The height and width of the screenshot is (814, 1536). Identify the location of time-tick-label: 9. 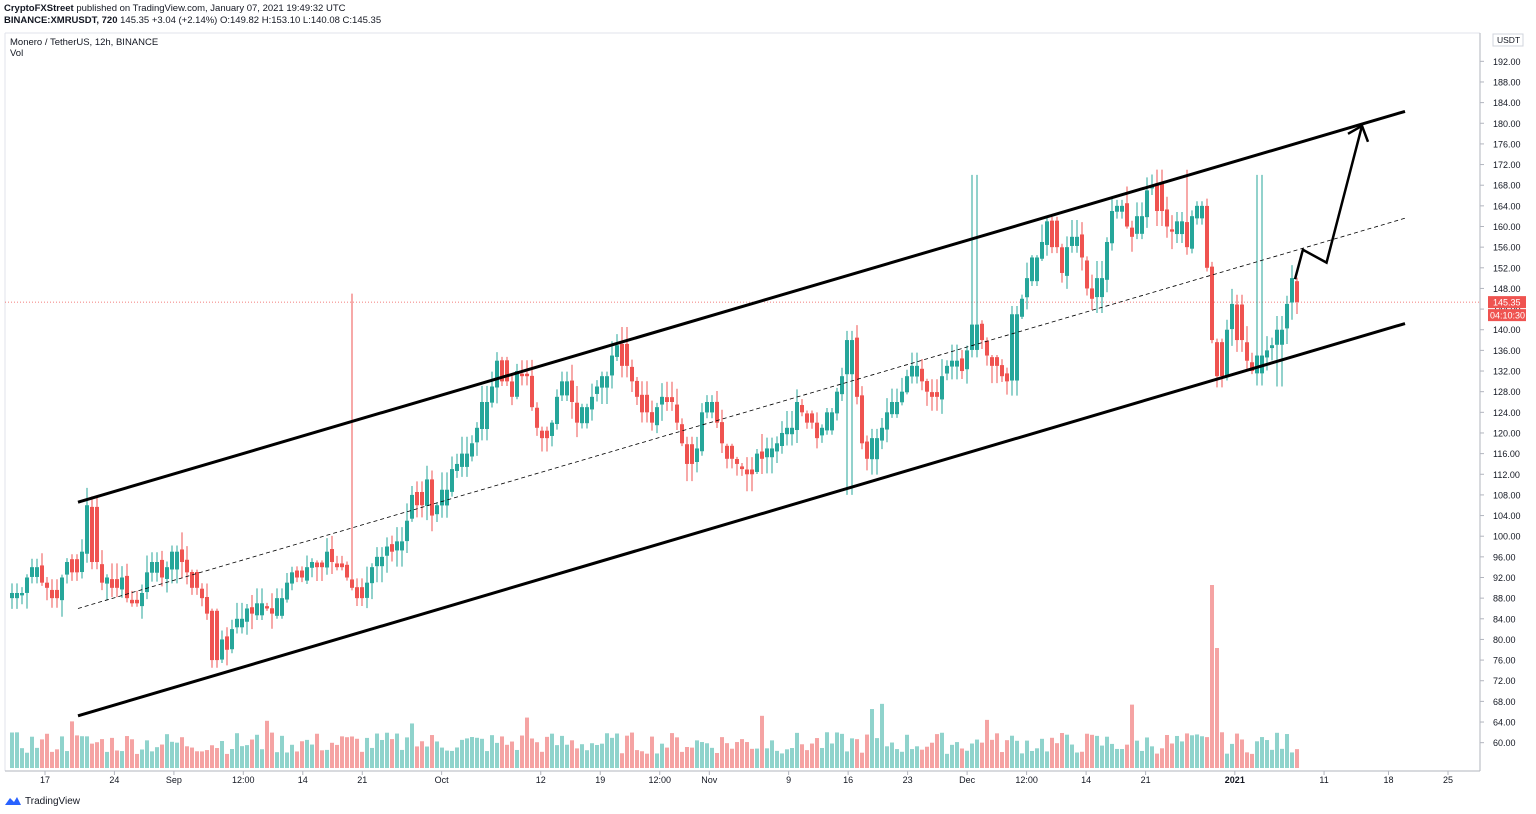
(788, 780).